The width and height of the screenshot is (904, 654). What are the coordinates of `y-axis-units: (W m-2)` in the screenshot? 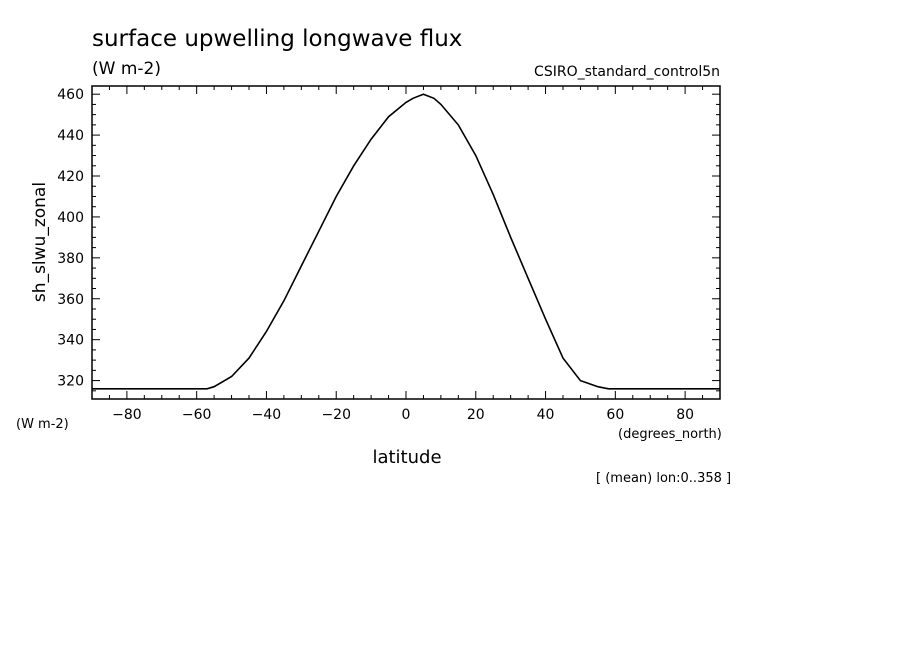 It's located at (42, 424).